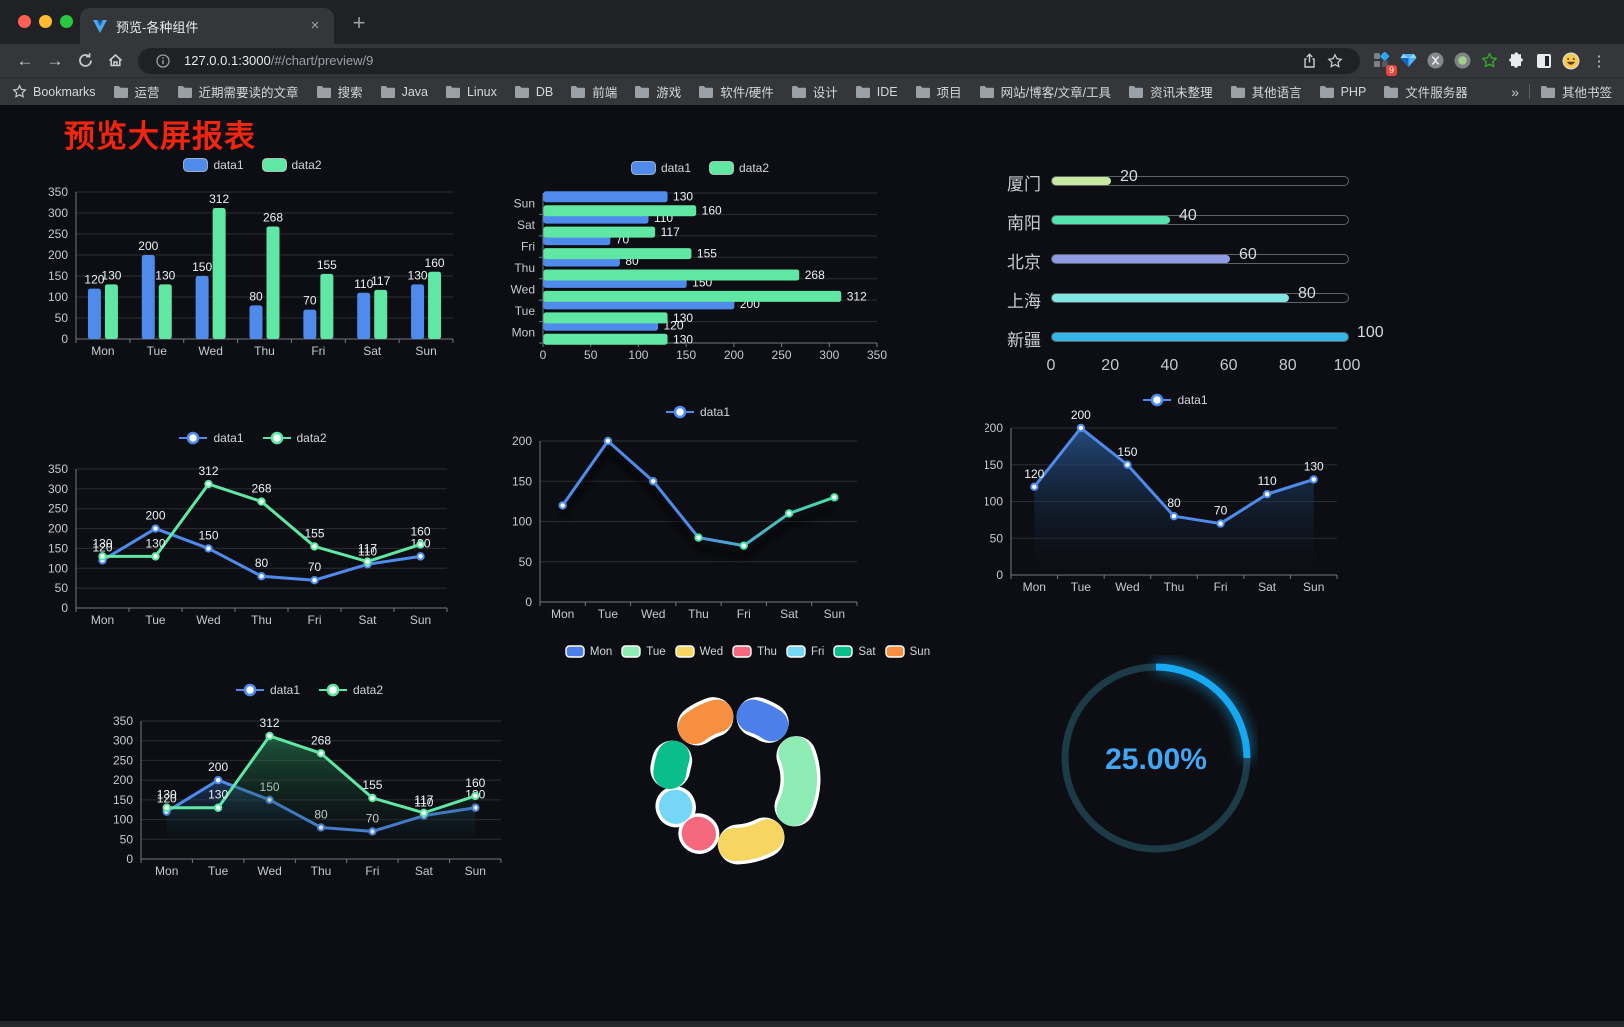 The image size is (1624, 1027). What do you see at coordinates (207, 26) in the screenshot?
I see `browser-tab: 预览-各种组件 ×` at bounding box center [207, 26].